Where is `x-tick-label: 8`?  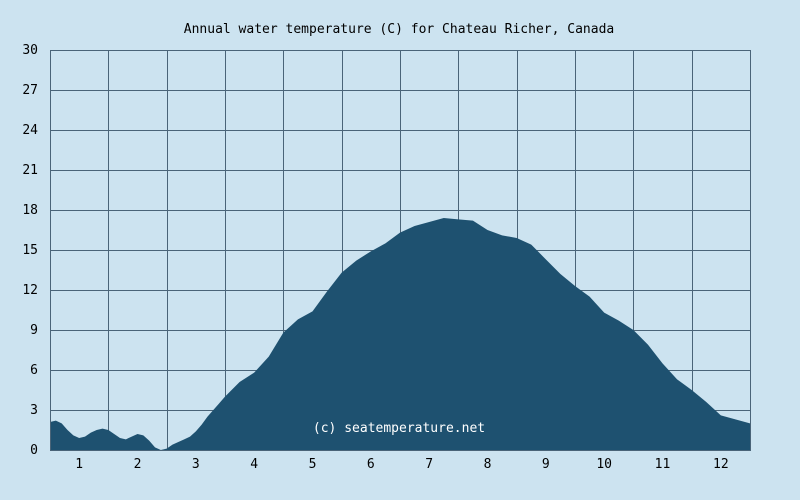
x-tick-label: 8 is located at coordinates (488, 464).